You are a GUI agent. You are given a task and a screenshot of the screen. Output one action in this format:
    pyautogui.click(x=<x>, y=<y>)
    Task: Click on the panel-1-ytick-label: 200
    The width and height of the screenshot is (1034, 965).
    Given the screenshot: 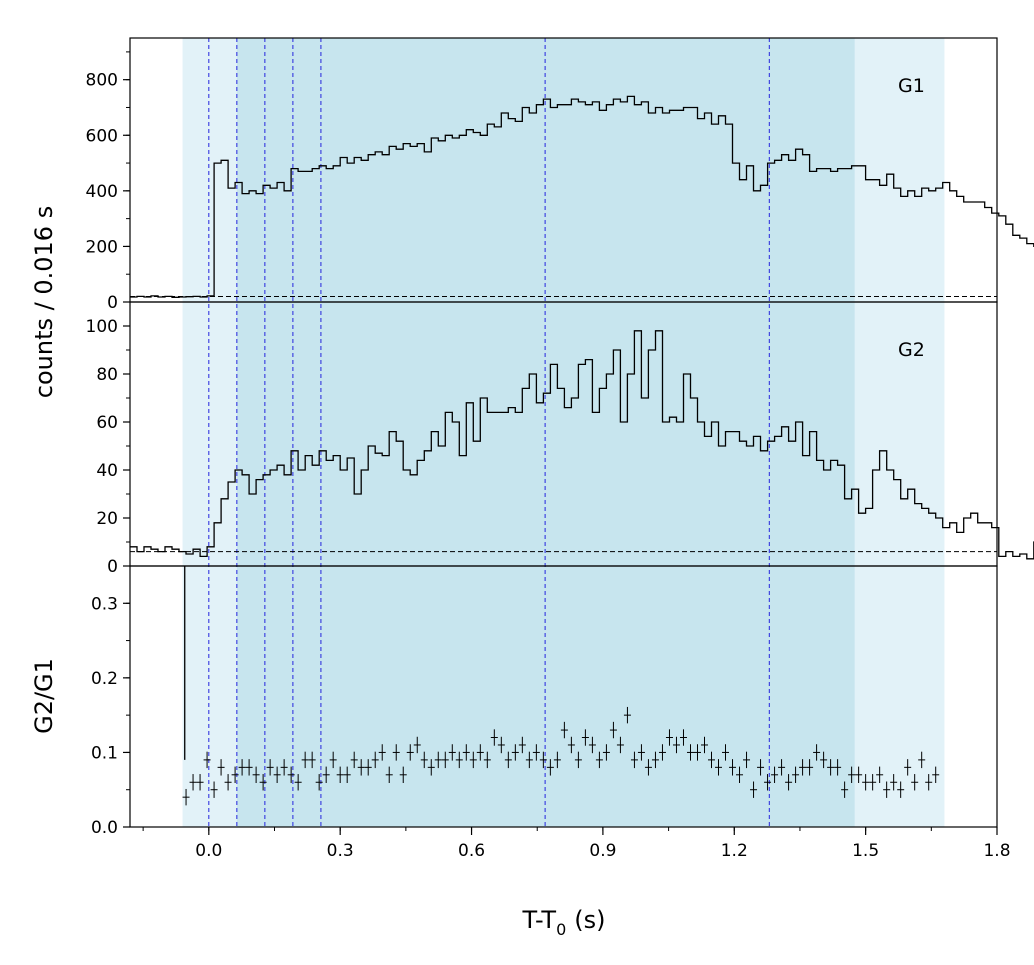 What is the action you would take?
    pyautogui.click(x=102, y=247)
    